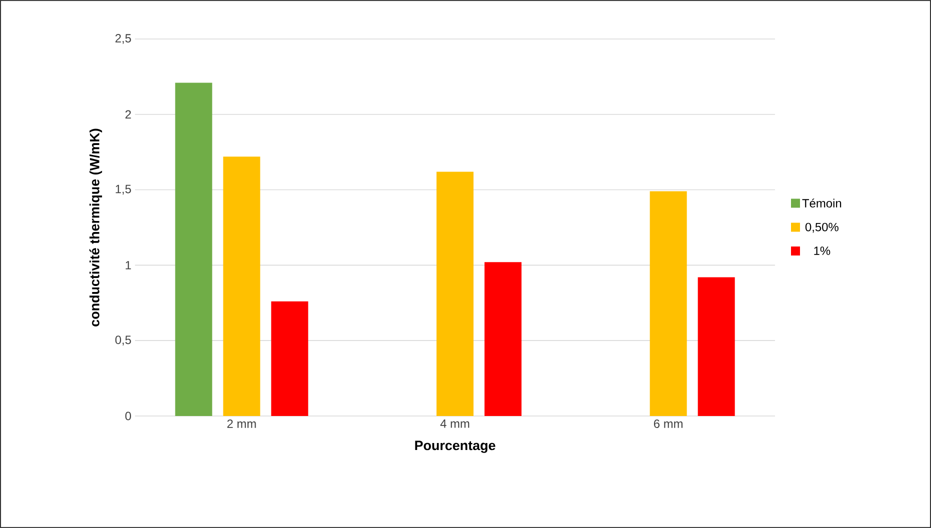  I want to click on legend-label: 0,50%, so click(821, 227).